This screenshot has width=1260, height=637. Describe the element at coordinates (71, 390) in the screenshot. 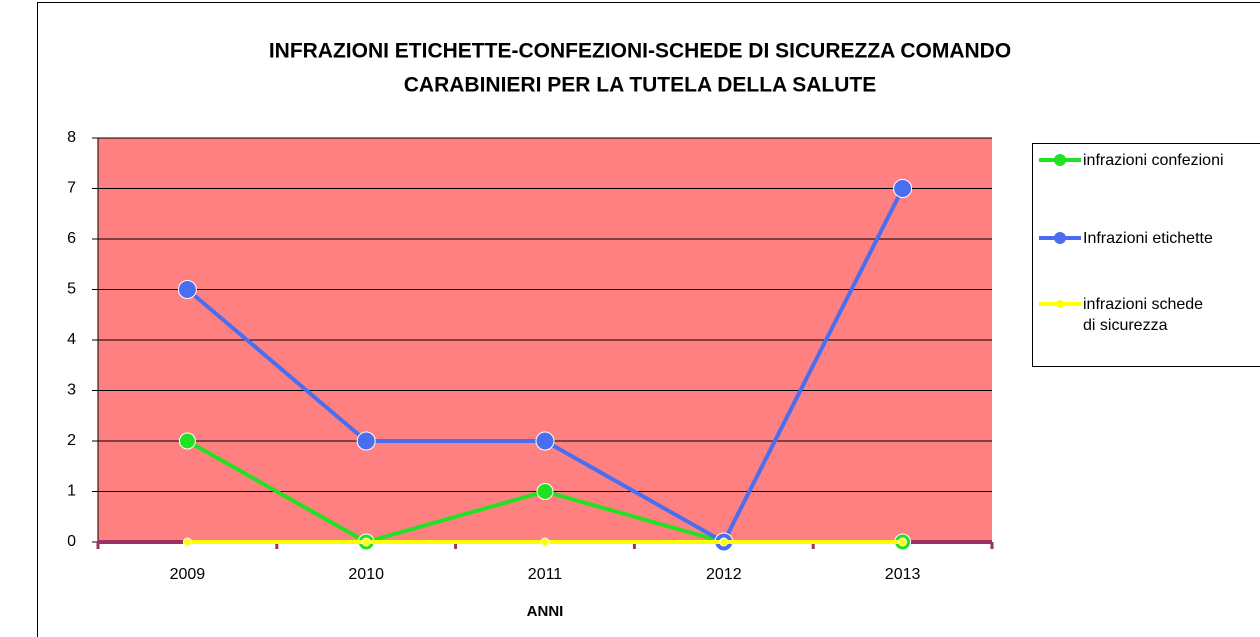

I see `y-tick-label: 3` at that location.